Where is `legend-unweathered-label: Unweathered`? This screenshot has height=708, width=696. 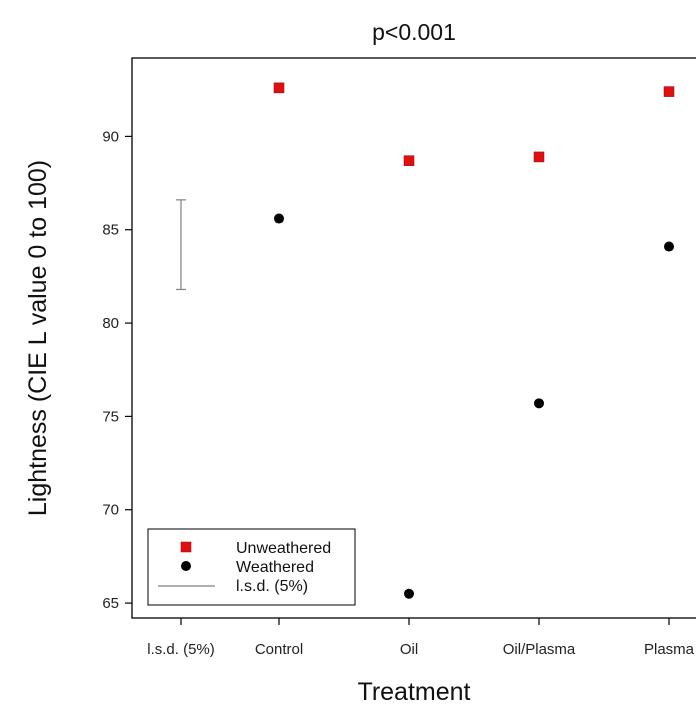 legend-unweathered-label: Unweathered is located at coordinates (283, 548).